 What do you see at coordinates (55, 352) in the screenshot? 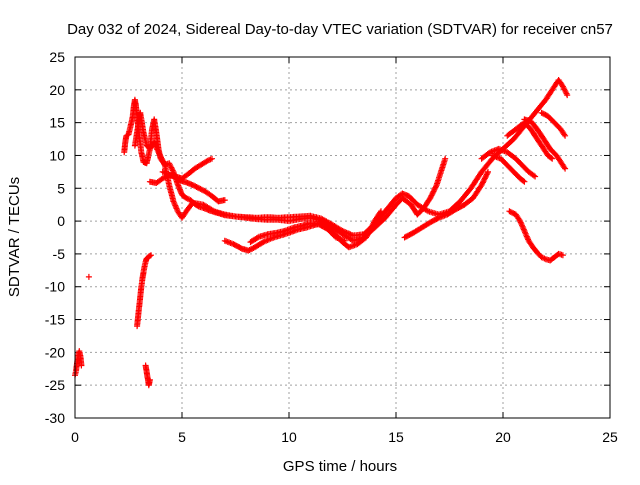
I see `y-tick-label: -20` at bounding box center [55, 352].